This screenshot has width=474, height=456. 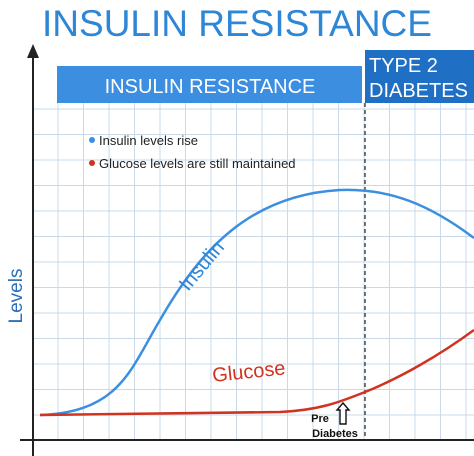 What do you see at coordinates (237, 23) in the screenshot?
I see `title: INSULIN RESISTANCE` at bounding box center [237, 23].